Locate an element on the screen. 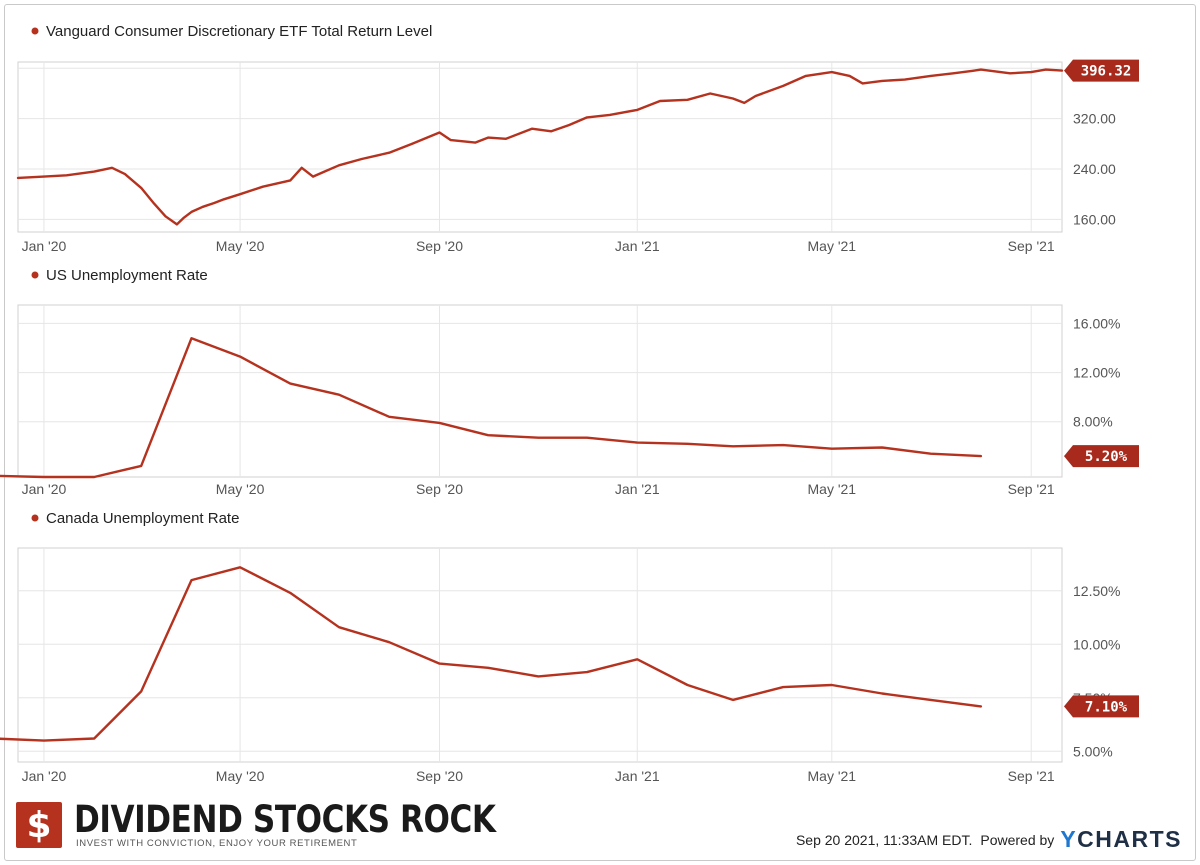 Image resolution: width=1200 pixels, height=865 pixels. dollar-sign-icon: $ is located at coordinates (39, 825).